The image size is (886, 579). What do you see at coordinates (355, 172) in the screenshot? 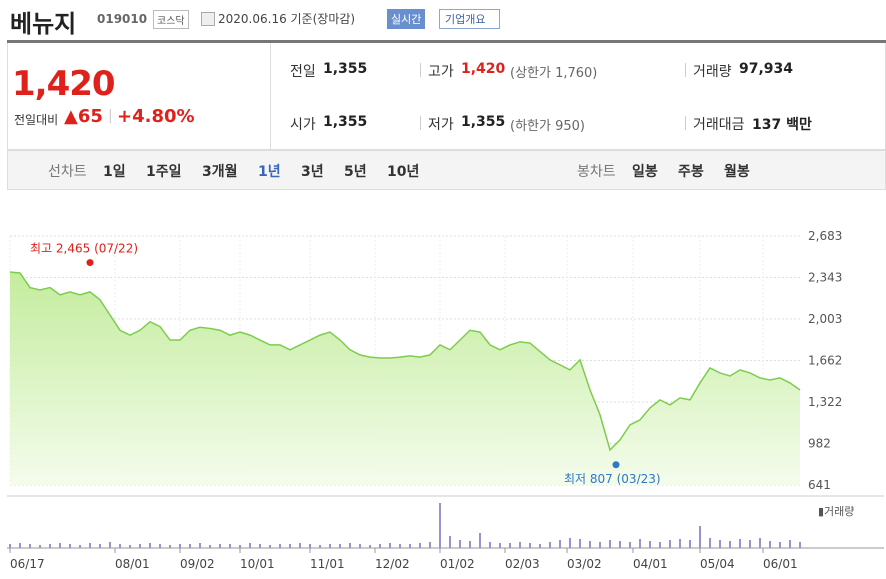
I see `period-tab: 5년` at bounding box center [355, 172].